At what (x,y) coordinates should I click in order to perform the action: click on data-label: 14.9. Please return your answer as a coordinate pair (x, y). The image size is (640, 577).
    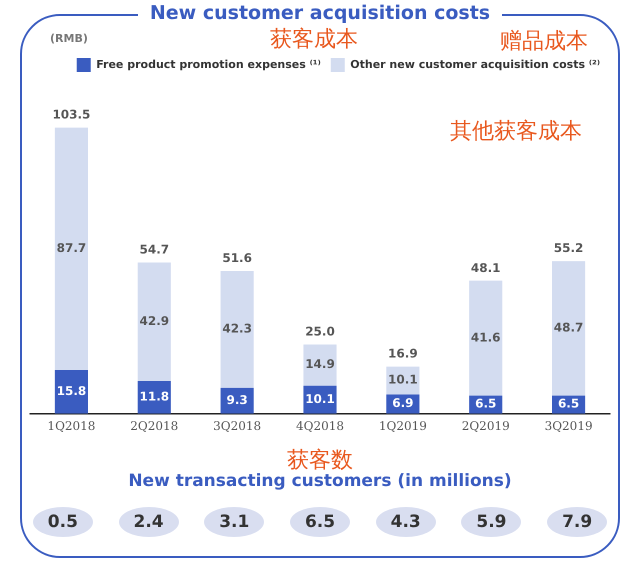
    Looking at the image, I should click on (320, 364).